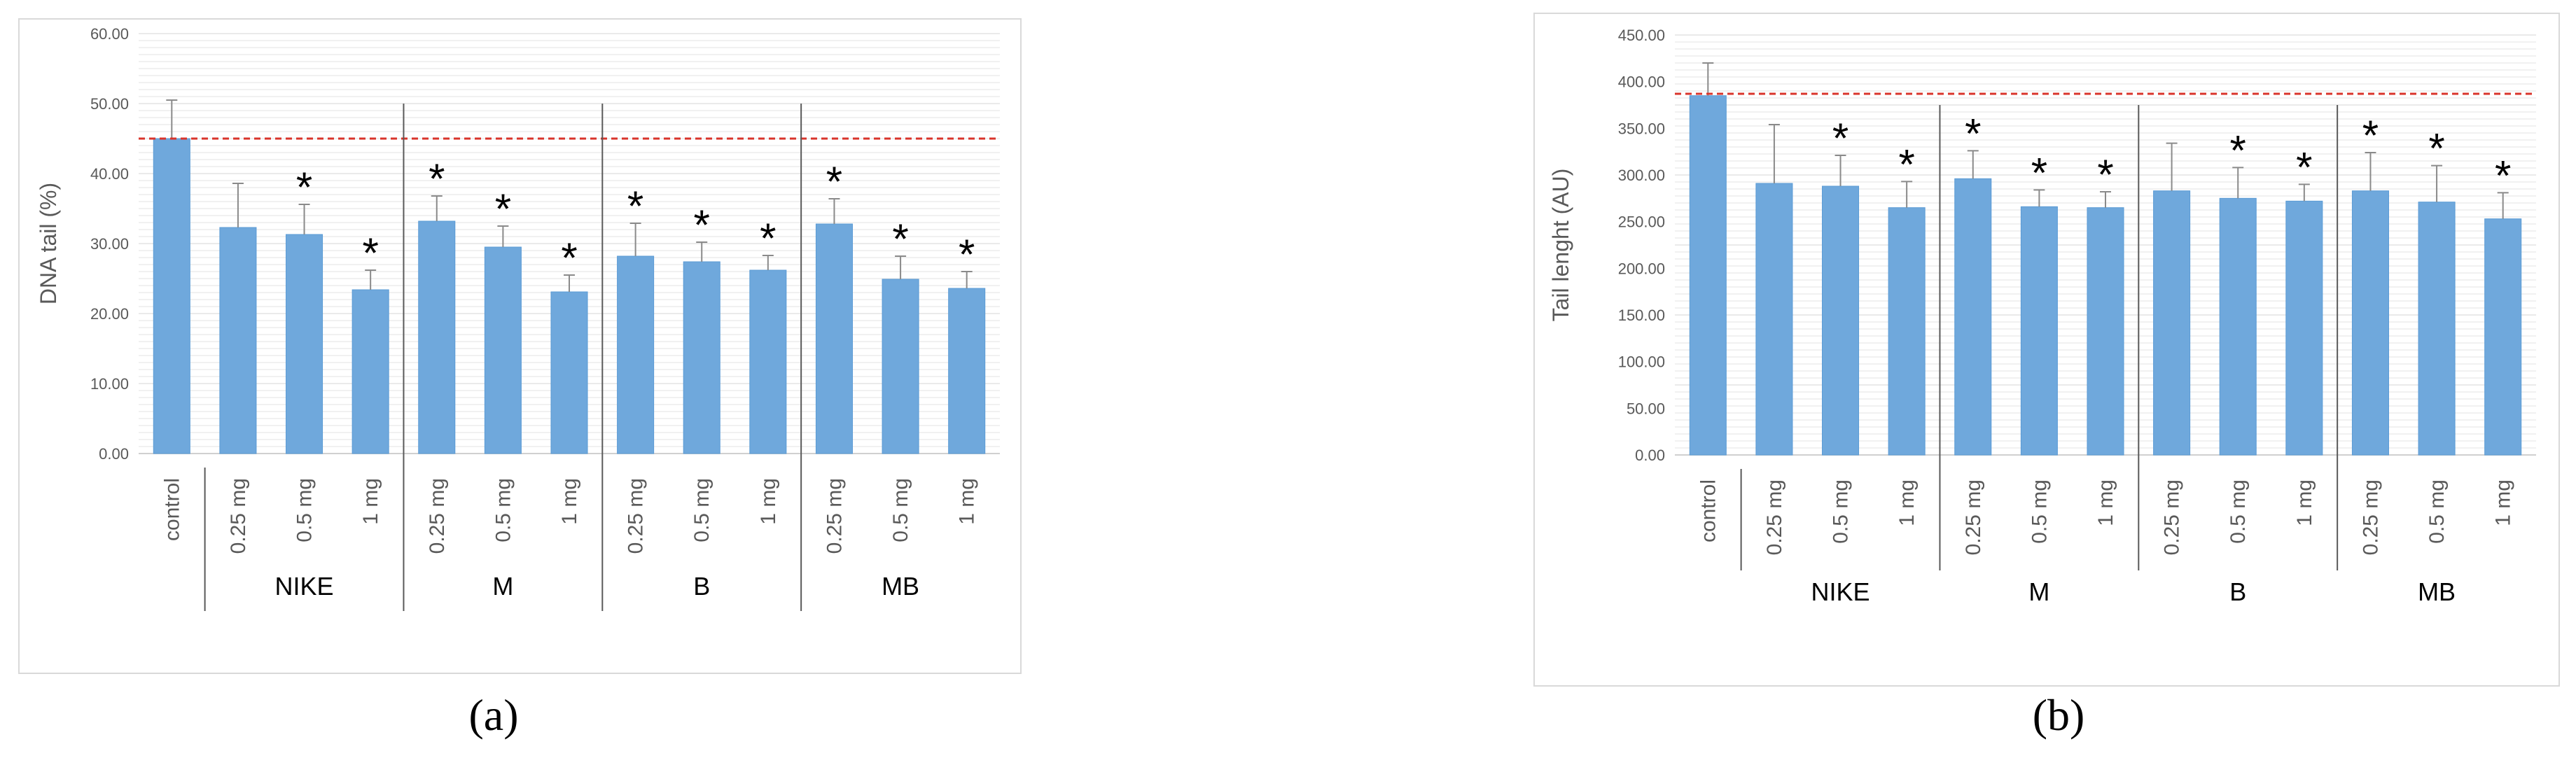 This screenshot has height=765, width=2576. What do you see at coordinates (109, 174) in the screenshot?
I see `y-tick-label: 40.00` at bounding box center [109, 174].